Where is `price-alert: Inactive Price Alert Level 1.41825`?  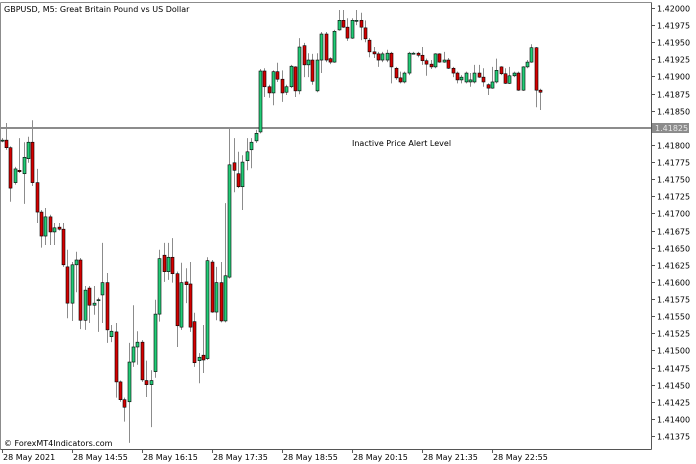 price-alert: Inactive Price Alert Level 1.41825 is located at coordinates (344, 135).